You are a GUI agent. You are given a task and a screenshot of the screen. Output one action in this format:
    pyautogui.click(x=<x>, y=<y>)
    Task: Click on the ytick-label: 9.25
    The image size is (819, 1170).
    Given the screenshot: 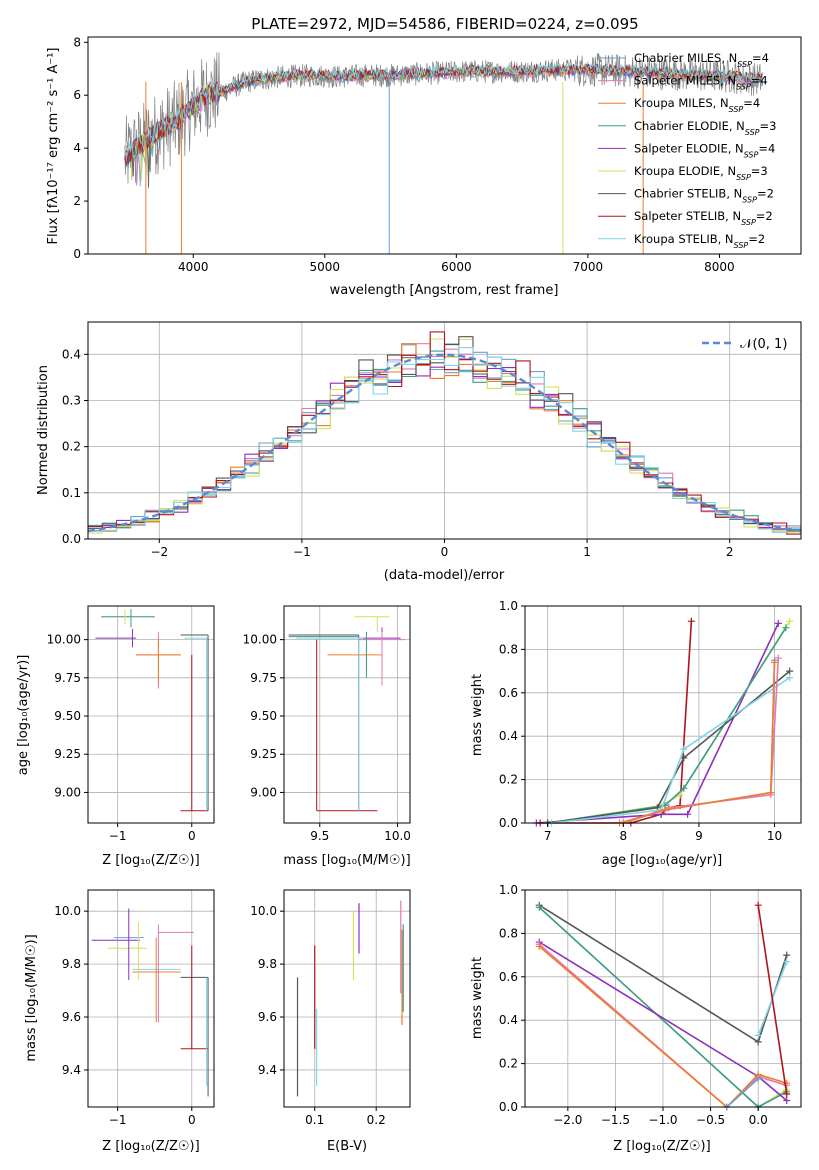 What is the action you would take?
    pyautogui.click(x=263, y=754)
    